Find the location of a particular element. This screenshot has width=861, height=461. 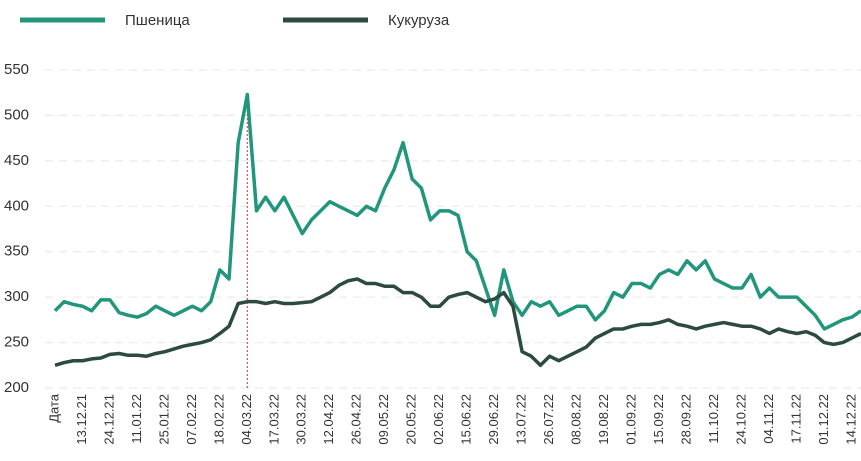

x-tick-label: 07.02.22 is located at coordinates (191, 419).